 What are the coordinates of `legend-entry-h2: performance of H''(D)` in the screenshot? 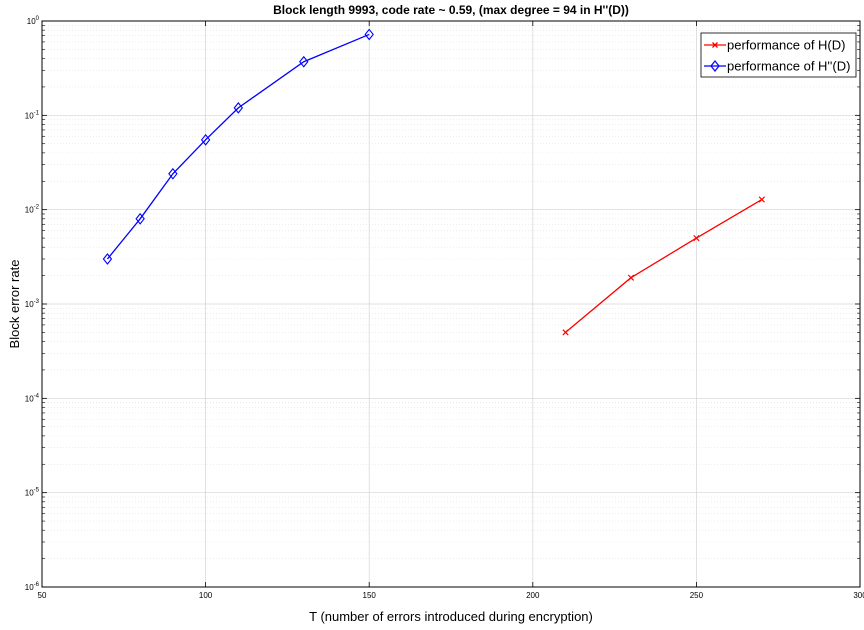 It's located at (777, 66).